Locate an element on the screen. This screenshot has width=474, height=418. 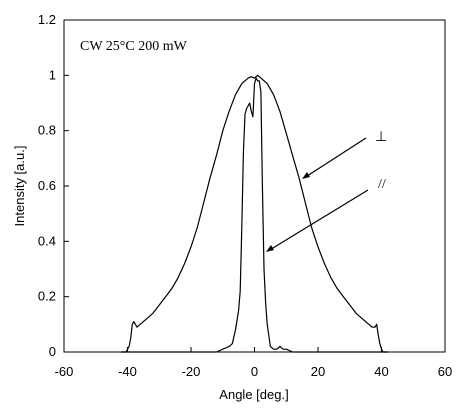
x-tick-label: 40 is located at coordinates (381, 371).